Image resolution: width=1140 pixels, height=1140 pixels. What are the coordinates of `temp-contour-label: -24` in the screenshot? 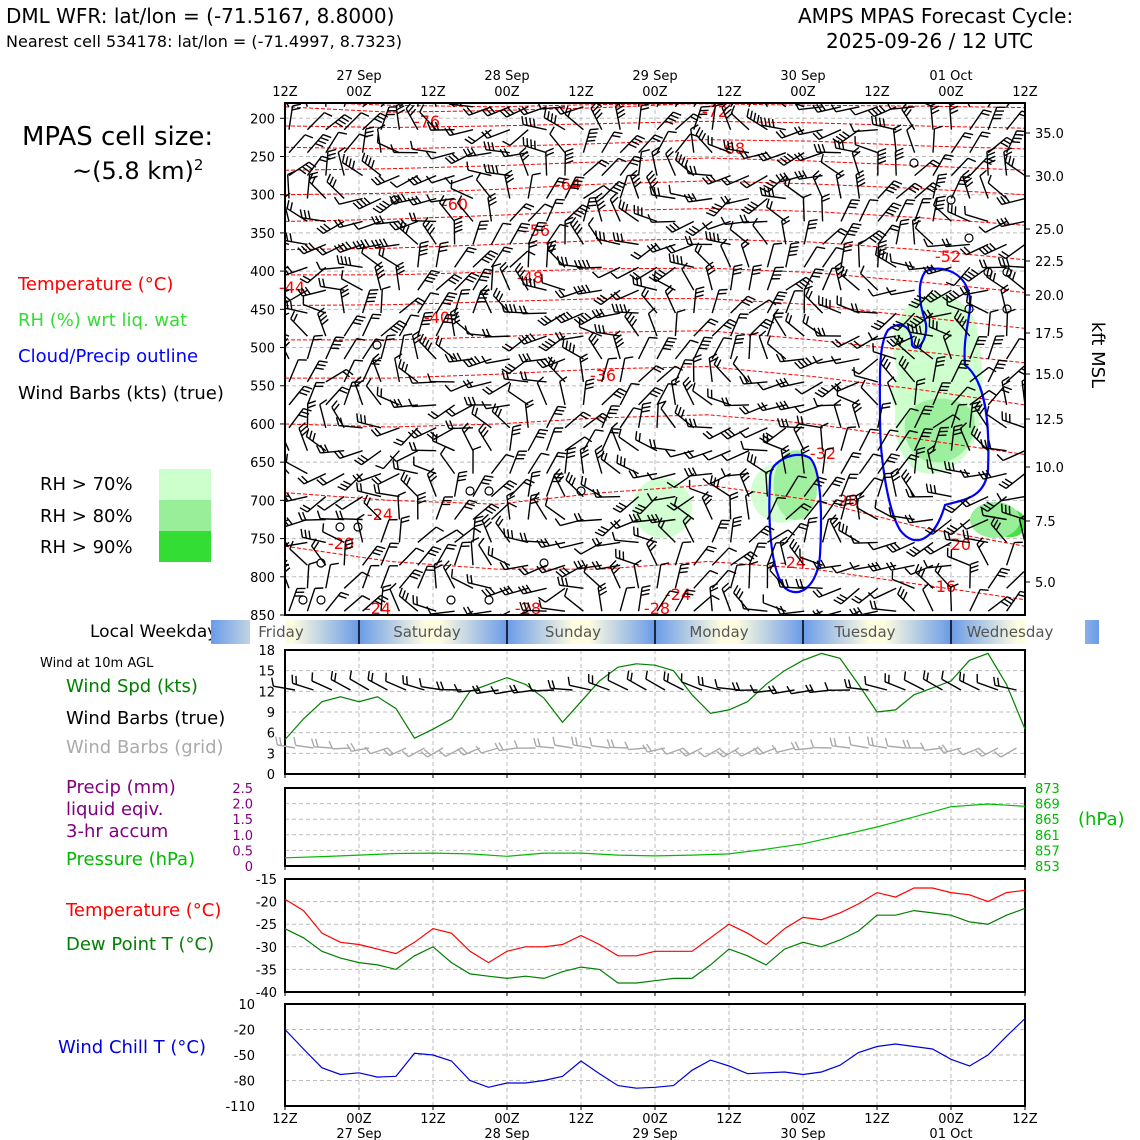 It's located at (793, 562).